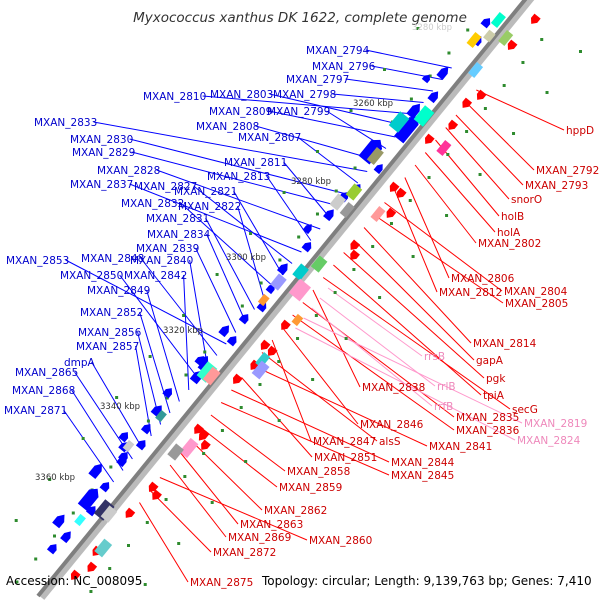 The height and width of the screenshot is (600, 600). I want to click on gene-label-left: MXAN_2797, so click(317, 80).